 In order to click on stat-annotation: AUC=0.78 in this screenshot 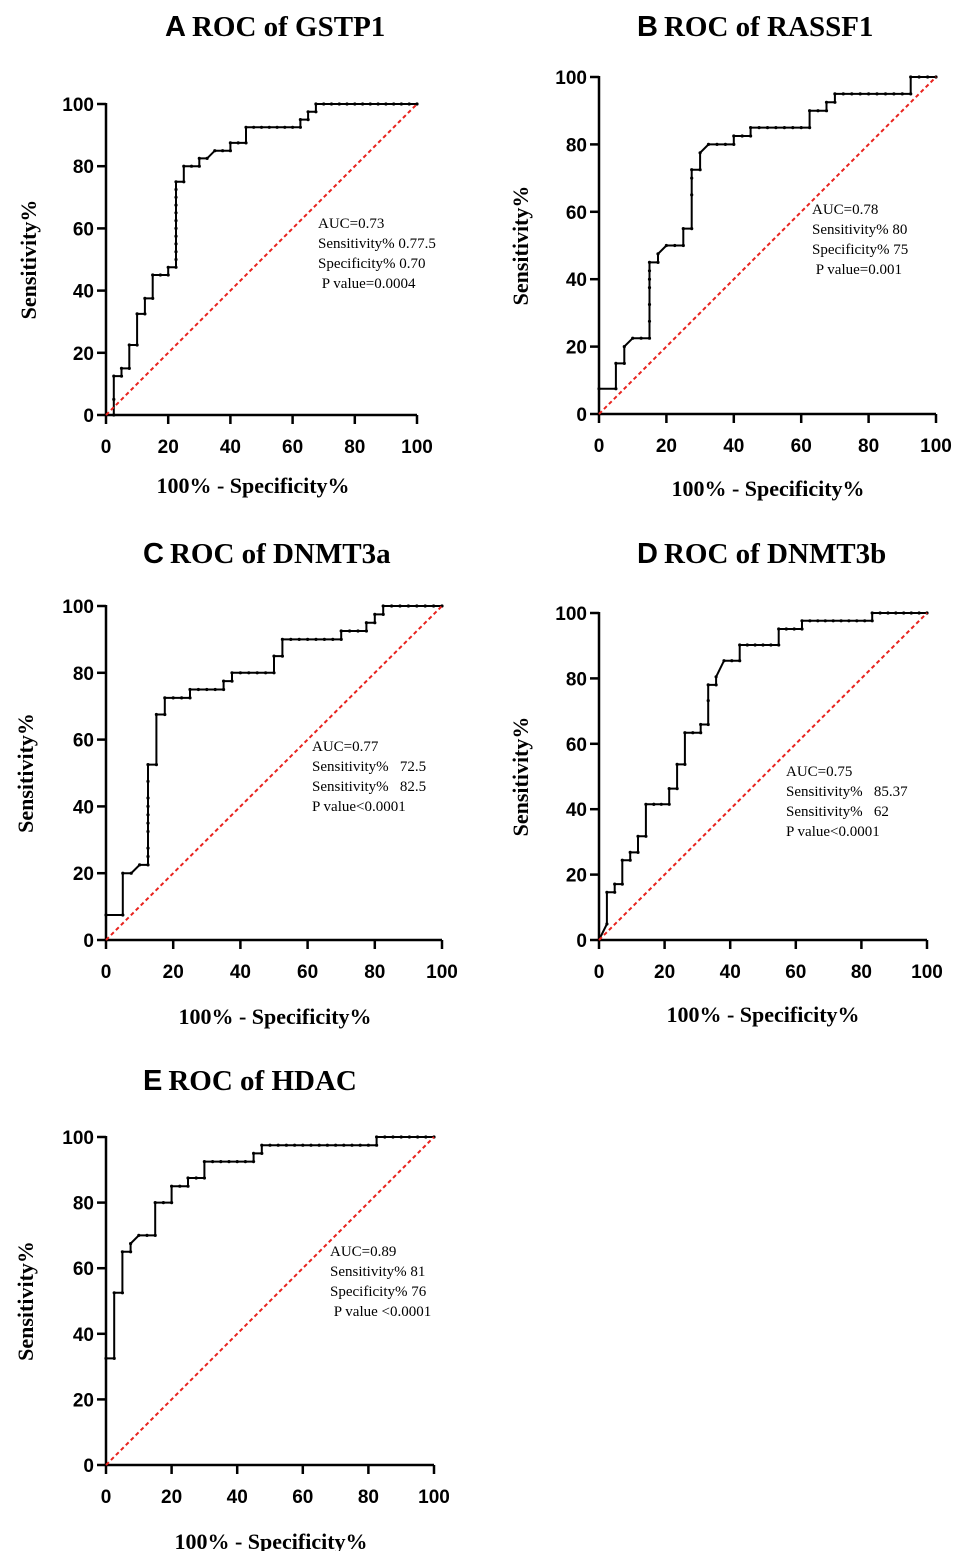, I will do `click(845, 210)`.